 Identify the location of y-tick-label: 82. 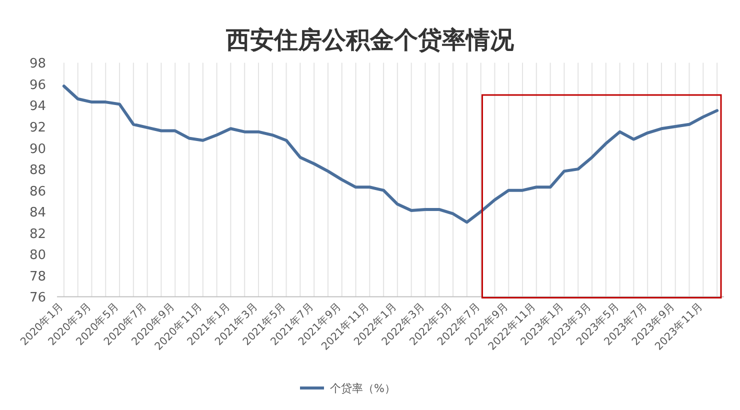
(37, 234).